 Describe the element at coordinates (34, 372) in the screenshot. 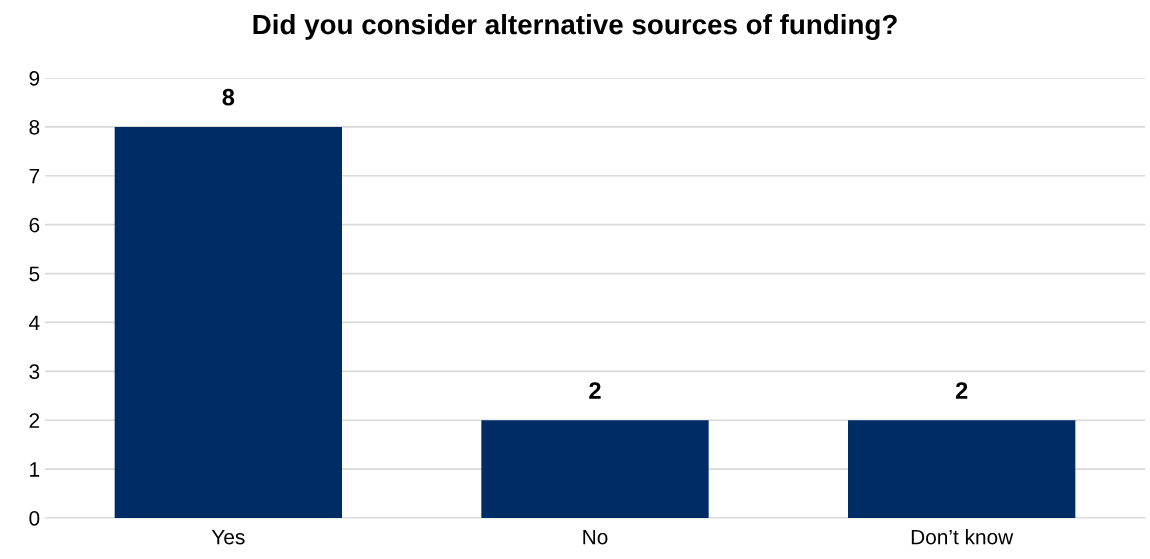

I see `y-tick-label: 3` at that location.